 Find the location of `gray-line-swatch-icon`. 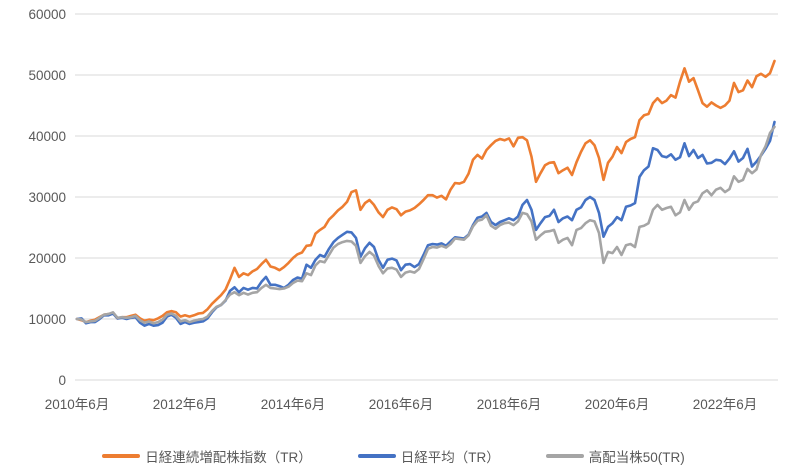

gray-line-swatch-icon is located at coordinates (564, 456).